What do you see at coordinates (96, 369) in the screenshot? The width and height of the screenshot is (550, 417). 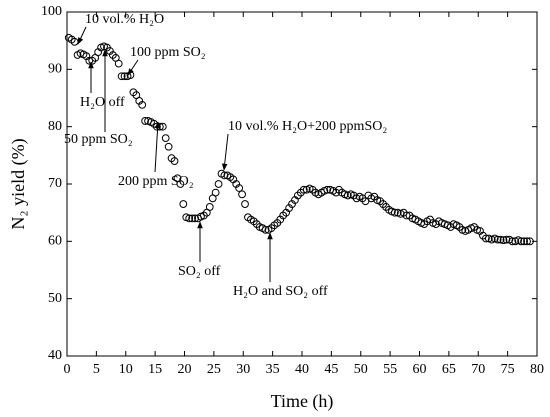 I see `x-tick-label: 5` at bounding box center [96, 369].